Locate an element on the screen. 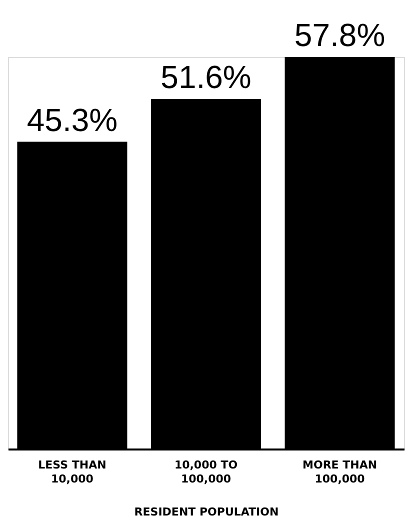  x-tick-label: MORE THAN 100,000 is located at coordinates (340, 472).